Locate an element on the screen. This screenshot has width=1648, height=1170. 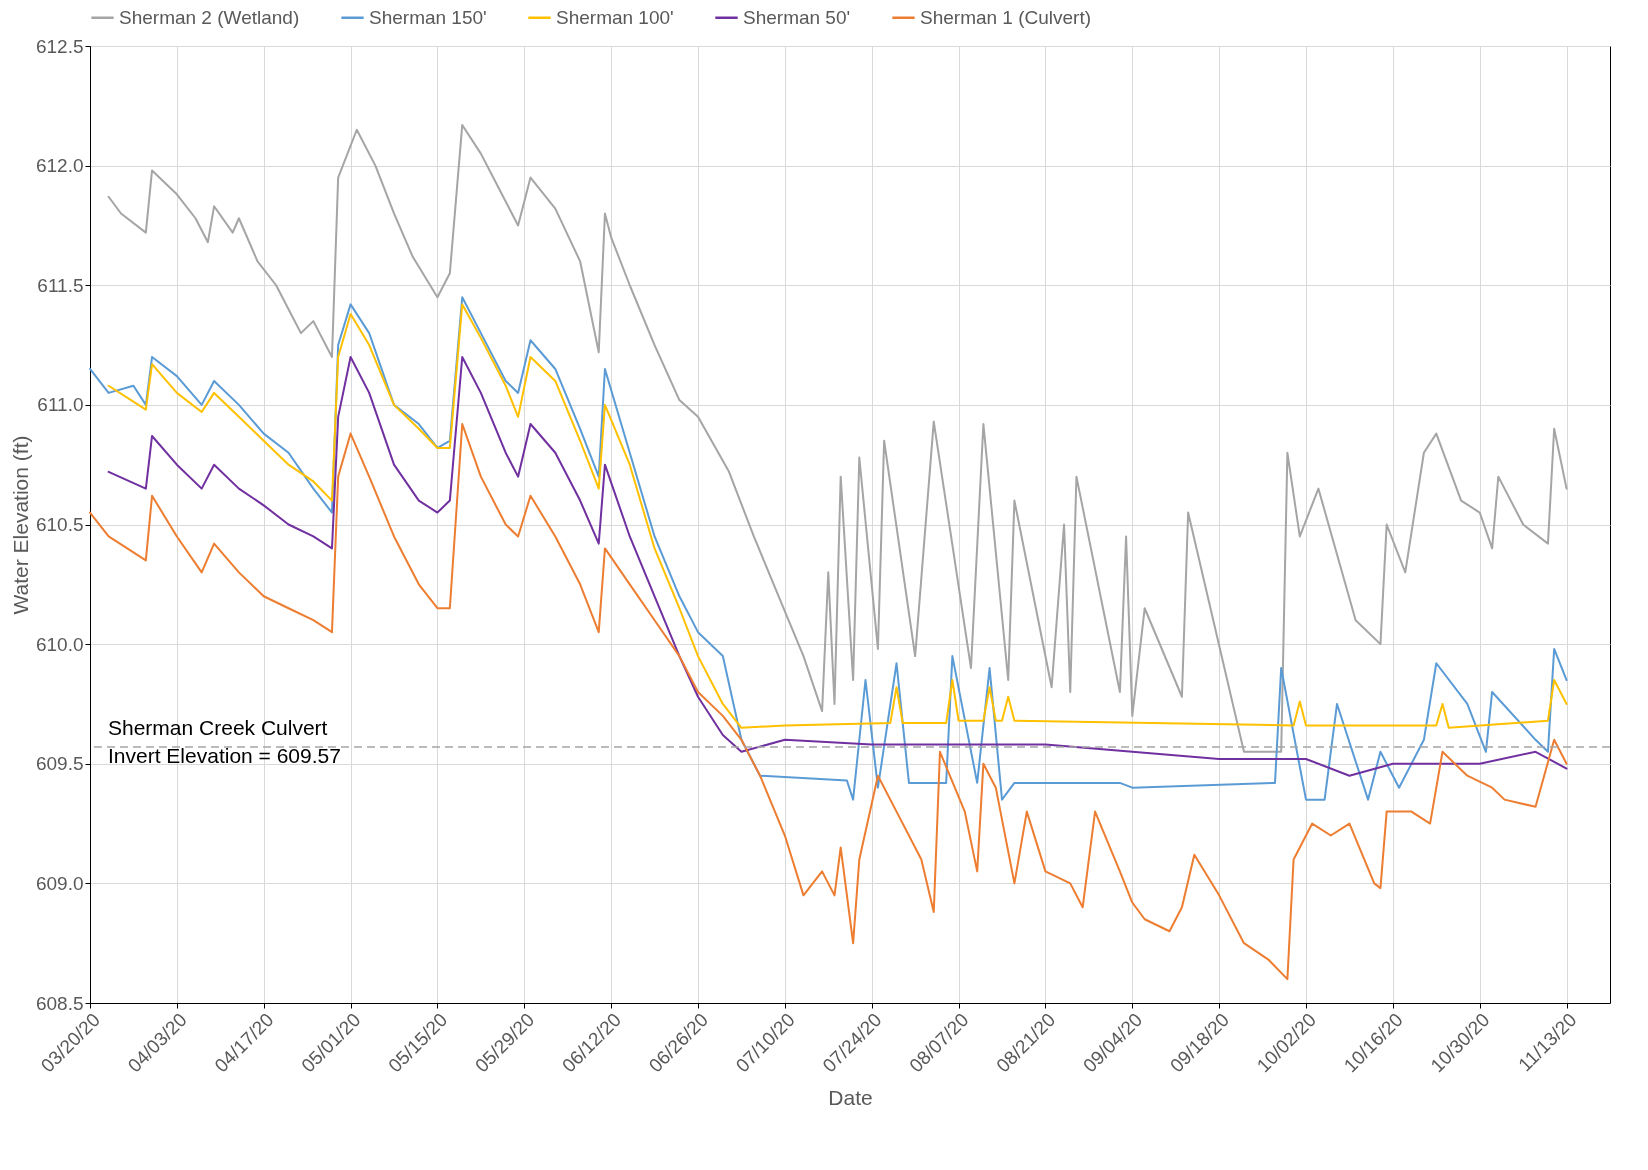
y-tick-label: 610.5 is located at coordinates (59, 524).